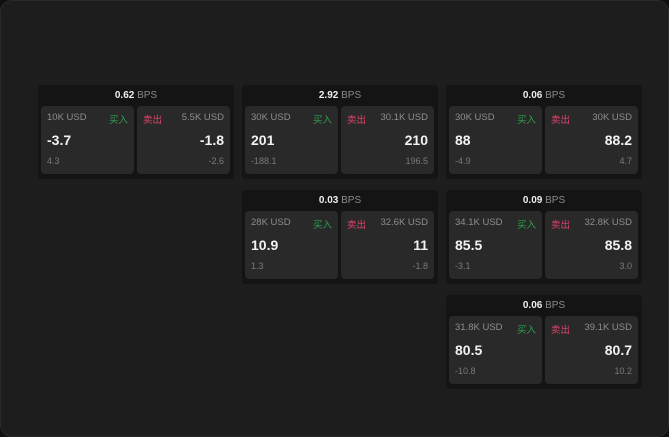 This screenshot has height=437, width=669. I want to click on ask-price: -1.8, so click(211, 140).